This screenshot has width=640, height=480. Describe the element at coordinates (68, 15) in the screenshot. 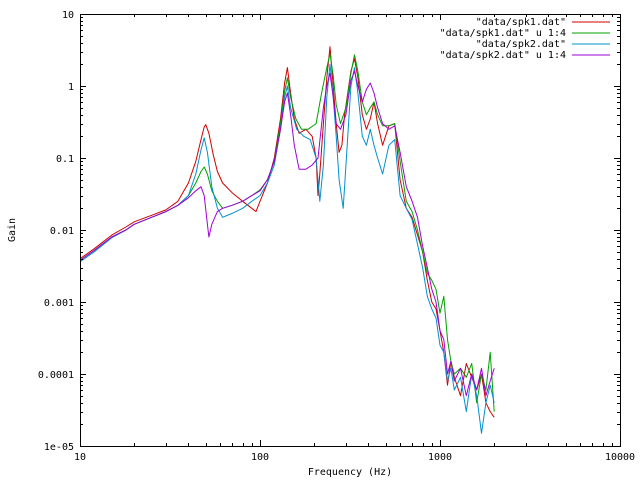

I see `y-tick-label: 10` at that location.